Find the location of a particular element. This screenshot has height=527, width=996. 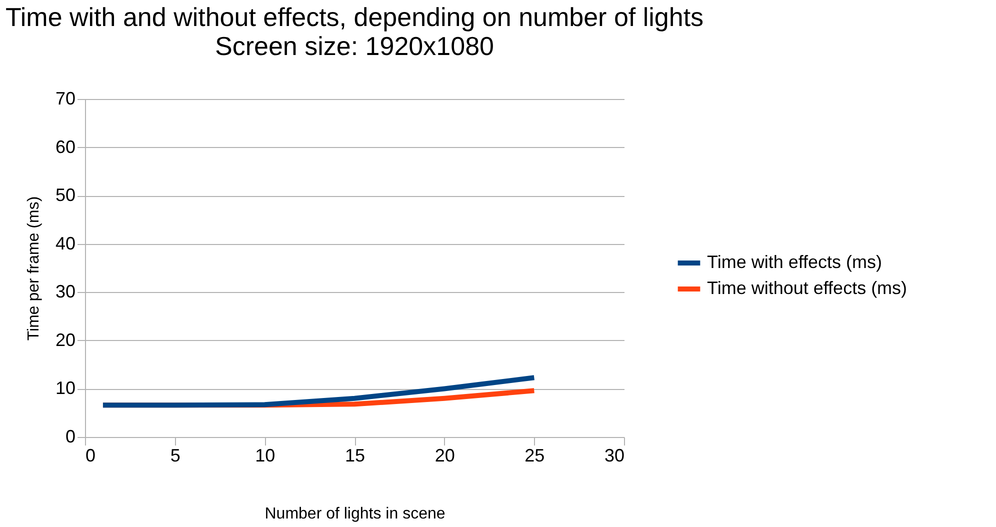

x-tick-label: 15 is located at coordinates (355, 456).